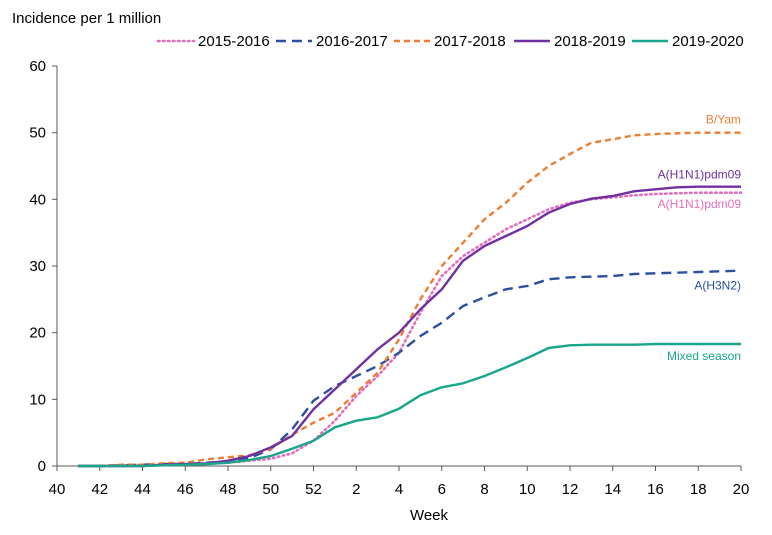 Image resolution: width=772 pixels, height=535 pixels. What do you see at coordinates (37, 133) in the screenshot?
I see `y-tick-label: 50` at bounding box center [37, 133].